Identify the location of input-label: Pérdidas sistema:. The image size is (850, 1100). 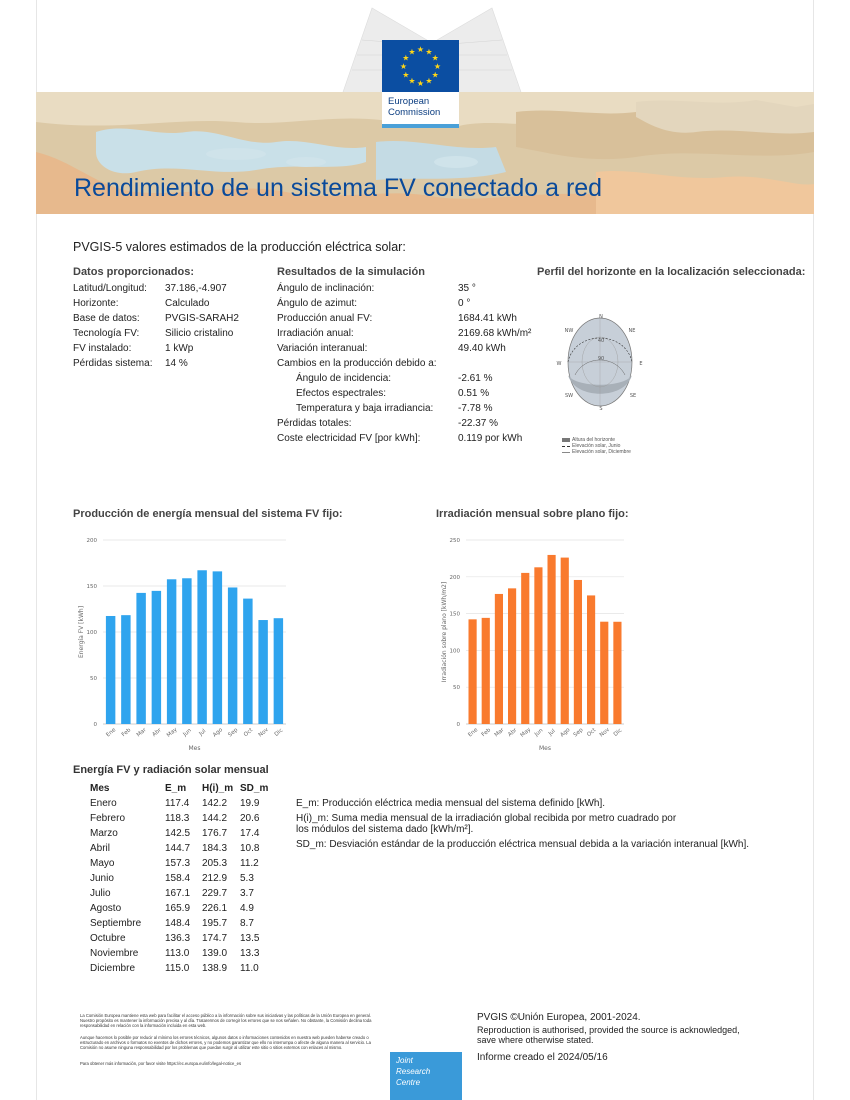
(113, 363).